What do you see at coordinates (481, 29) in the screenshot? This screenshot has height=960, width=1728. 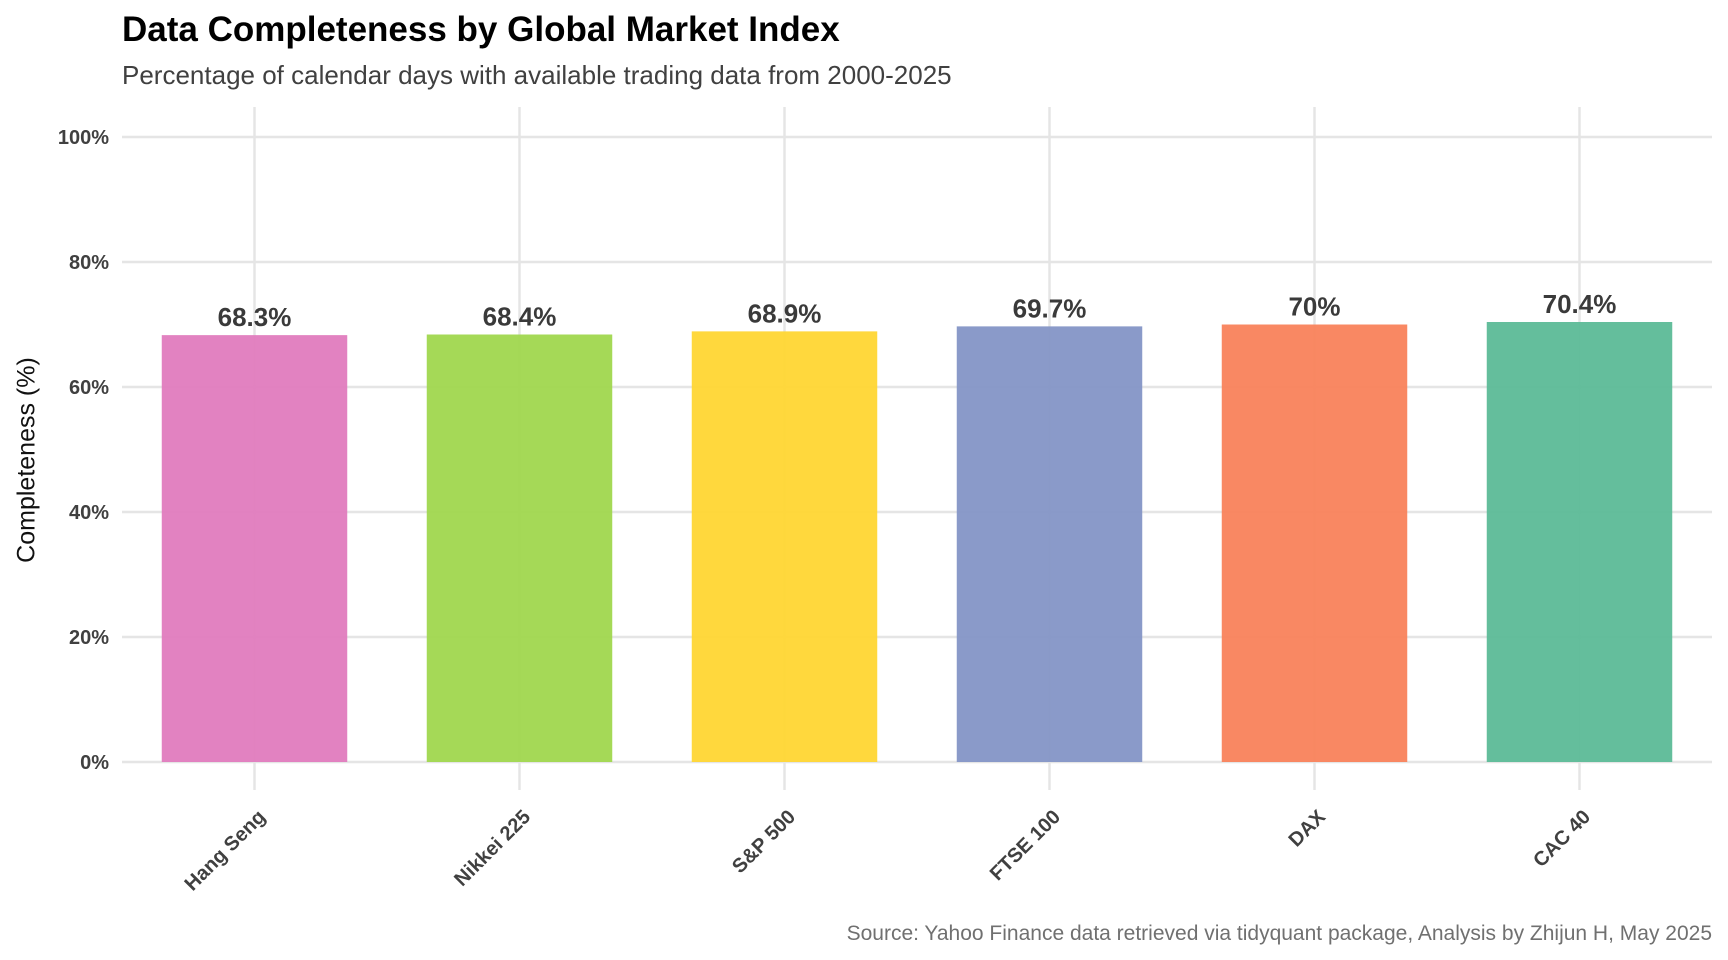 I see `chart-title: Data Completeness by Global Market Index` at bounding box center [481, 29].